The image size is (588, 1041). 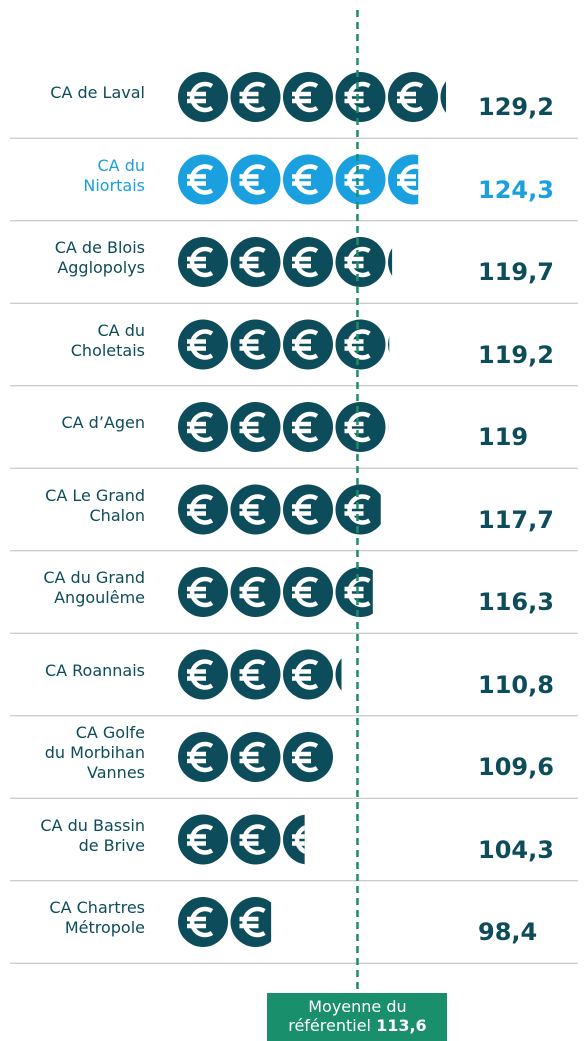 What do you see at coordinates (97, 92) in the screenshot?
I see `category-label: CA de Laval` at bounding box center [97, 92].